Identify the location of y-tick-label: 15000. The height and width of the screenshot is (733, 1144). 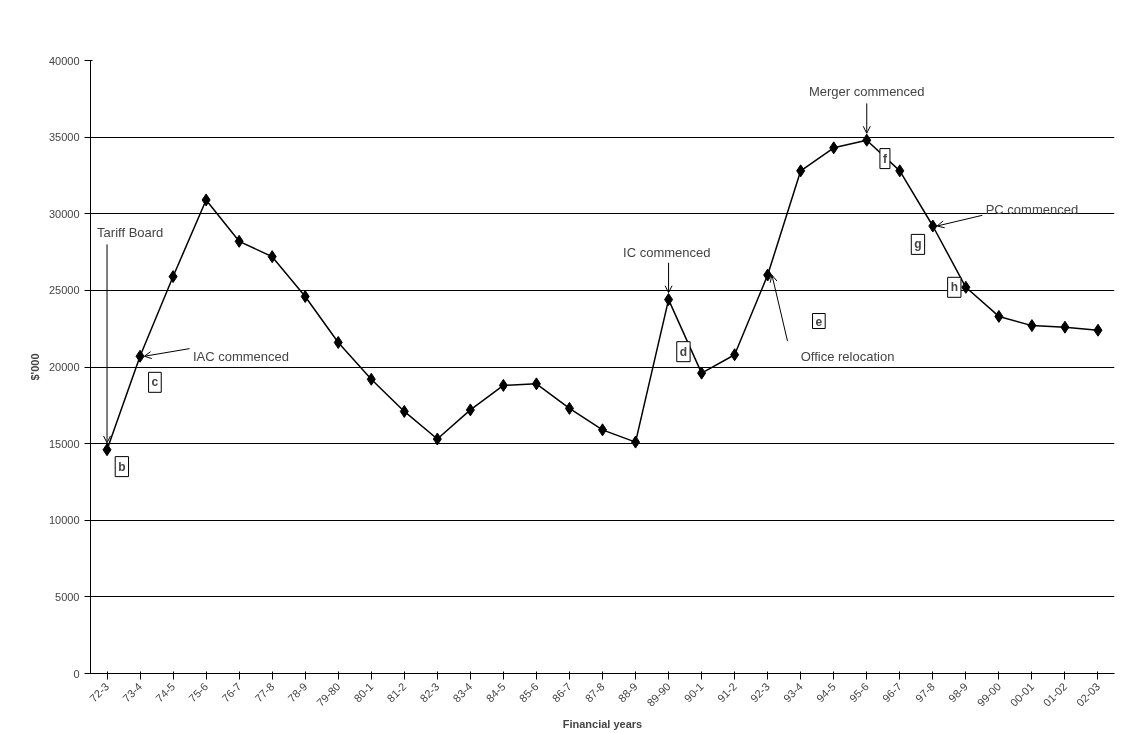
(64, 443).